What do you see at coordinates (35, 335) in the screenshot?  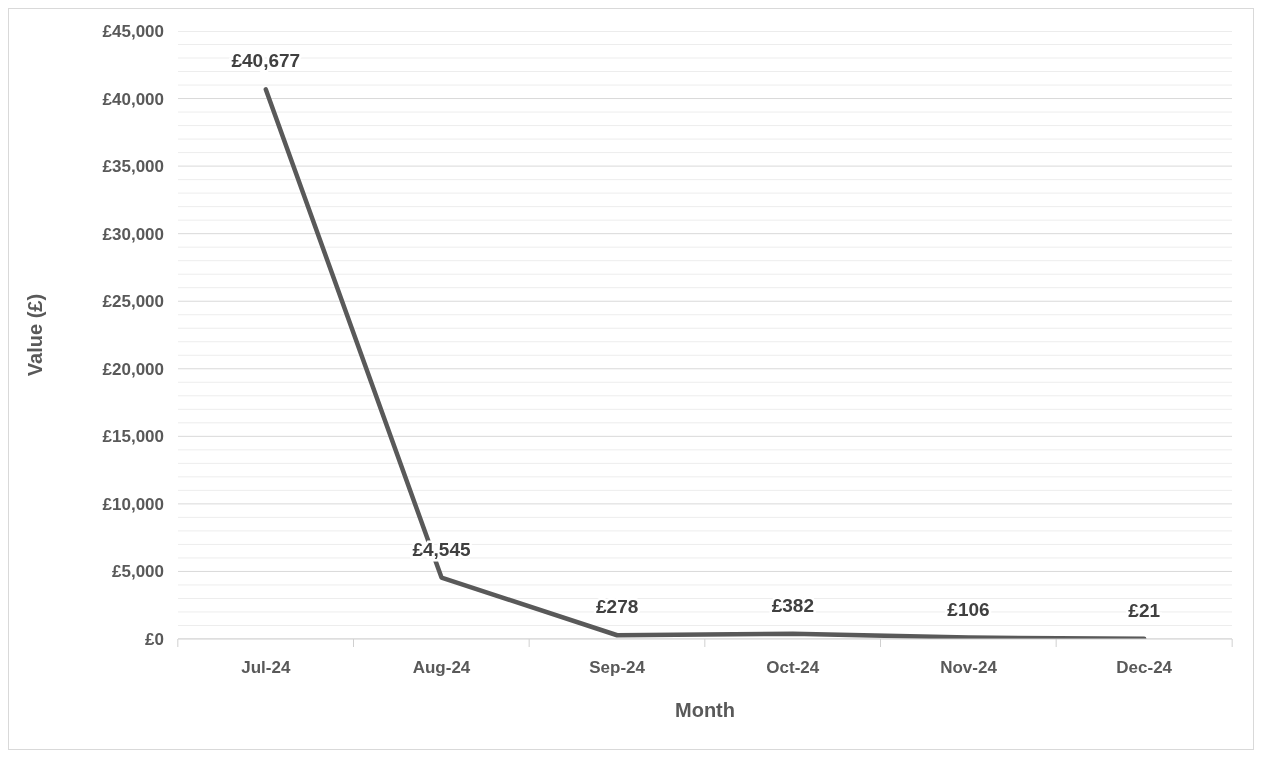 I see `y-axis-title: Value (£)` at bounding box center [35, 335].